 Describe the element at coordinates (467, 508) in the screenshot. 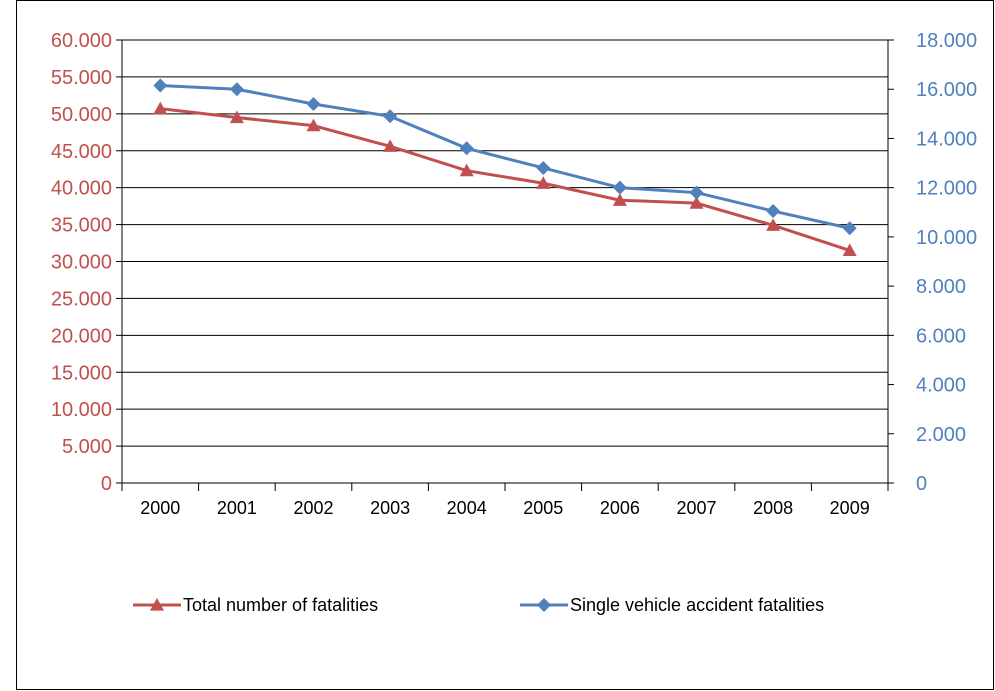

I see `x-tick-label: 2004` at that location.